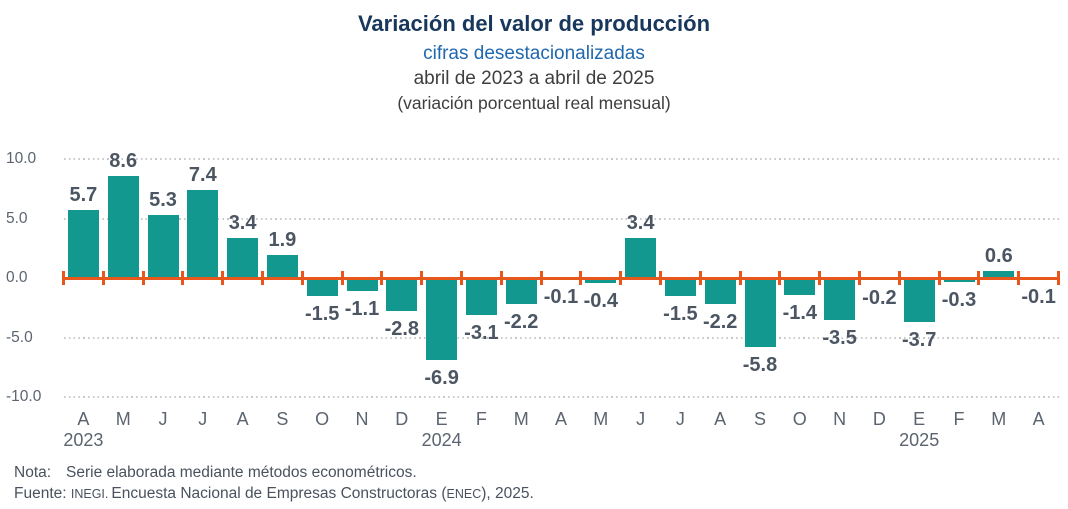  Describe the element at coordinates (760, 365) in the screenshot. I see `bar-value-label: -5.8` at that location.